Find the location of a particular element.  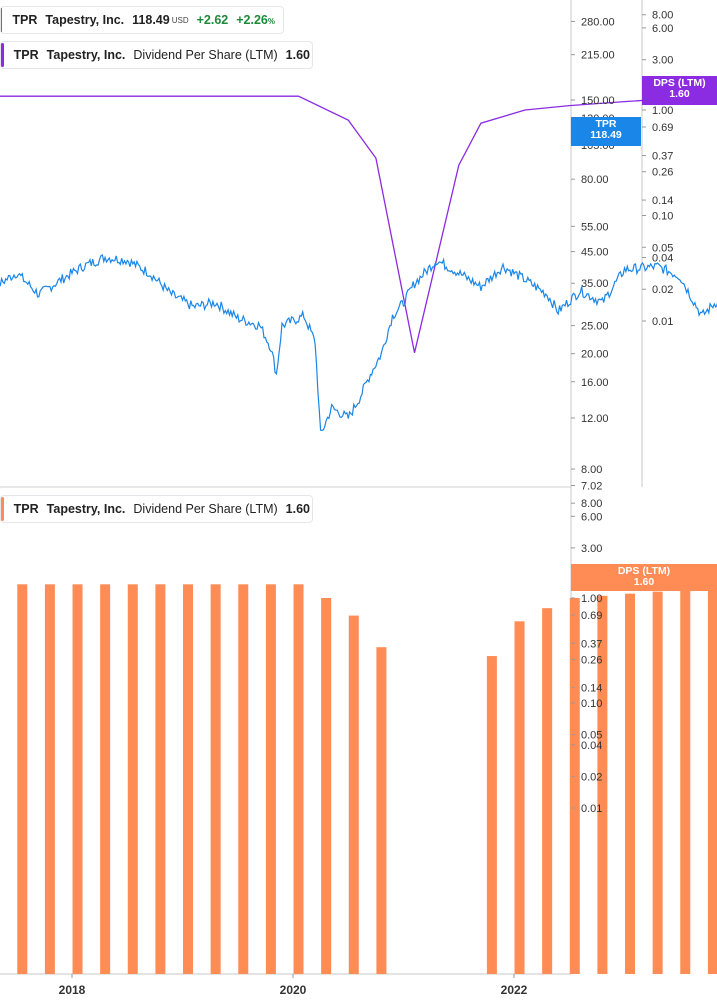

bar-axis-tick-label: 3.00 is located at coordinates (591, 549).